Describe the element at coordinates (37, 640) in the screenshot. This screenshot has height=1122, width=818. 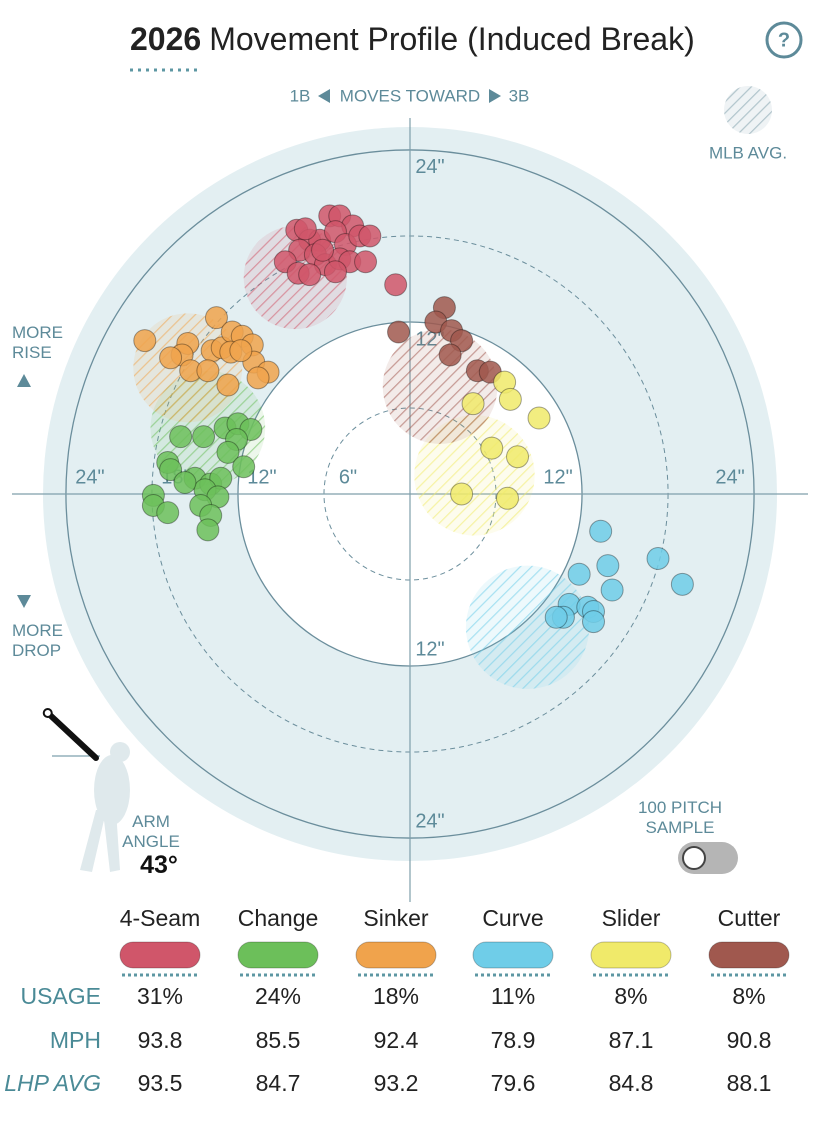
I see `more-drop: MORE DROP` at that location.